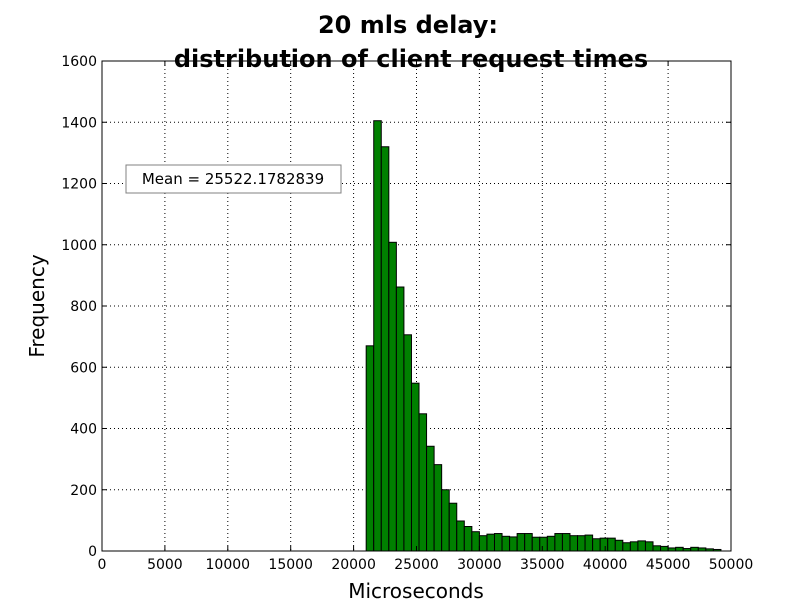 The width and height of the screenshot is (812, 612). What do you see at coordinates (605, 565) in the screenshot?
I see `x-tick-label: 40000` at bounding box center [605, 565].